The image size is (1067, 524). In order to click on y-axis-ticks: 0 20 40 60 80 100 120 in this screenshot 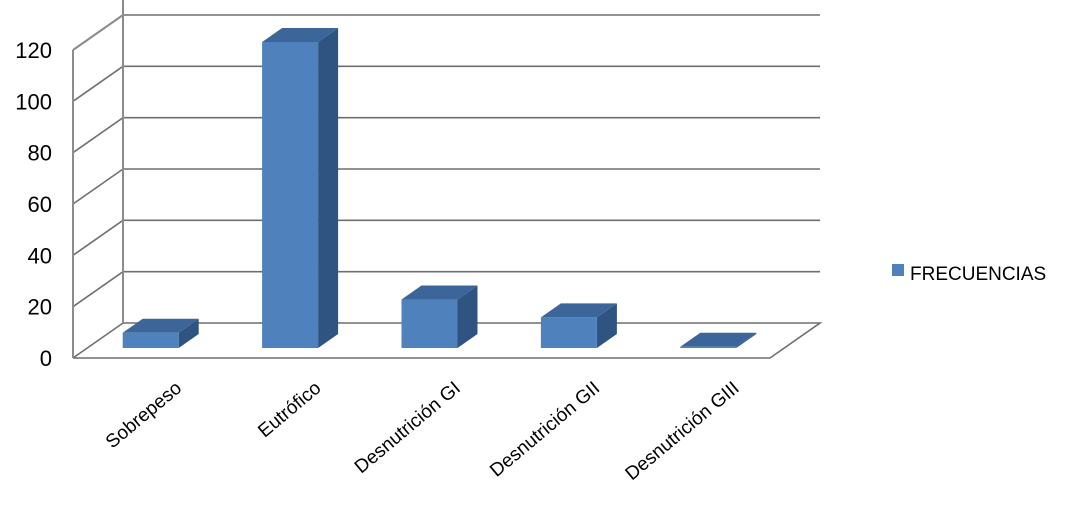, I will do `click(33, 204)`.